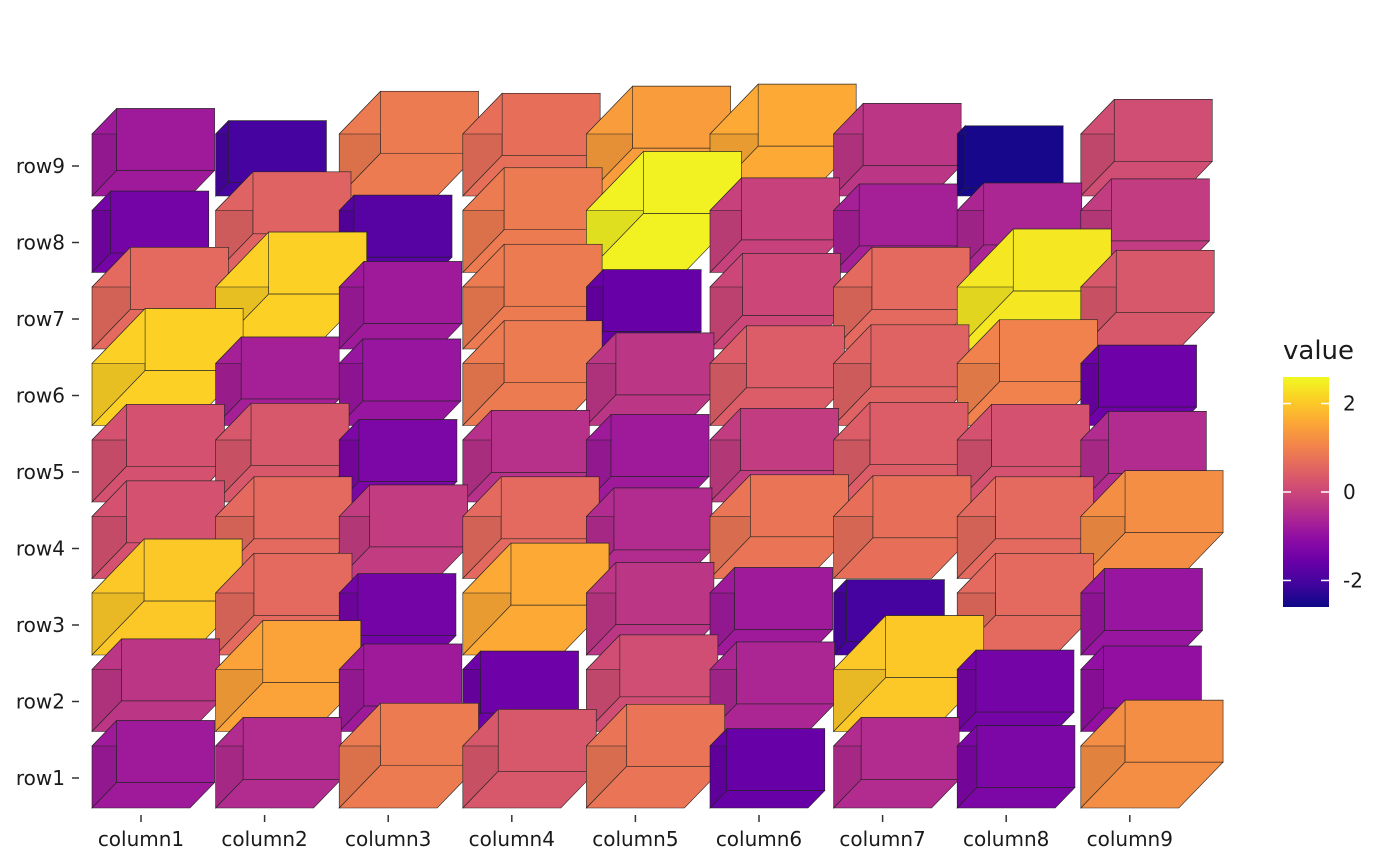 Image resolution: width=1400 pixels, height=866 pixels. What do you see at coordinates (1323, 471) in the screenshot?
I see `legend: value 2 0 -2` at bounding box center [1323, 471].